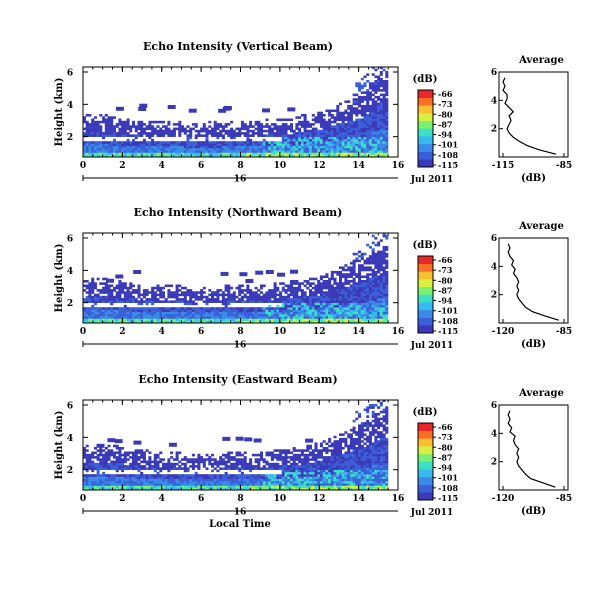 Image resolution: width=613 pixels, height=598 pixels. I want to click on profile-frame, so click(533, 280).